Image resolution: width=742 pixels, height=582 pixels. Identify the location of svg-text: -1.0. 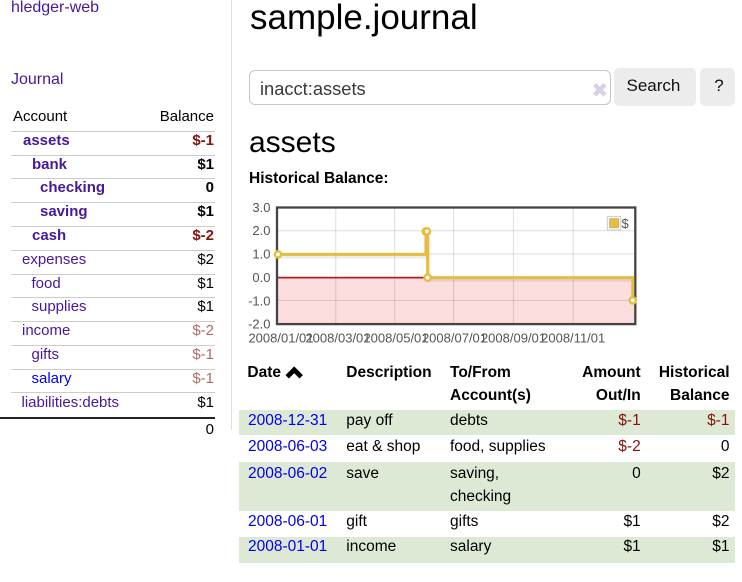
(259, 300).